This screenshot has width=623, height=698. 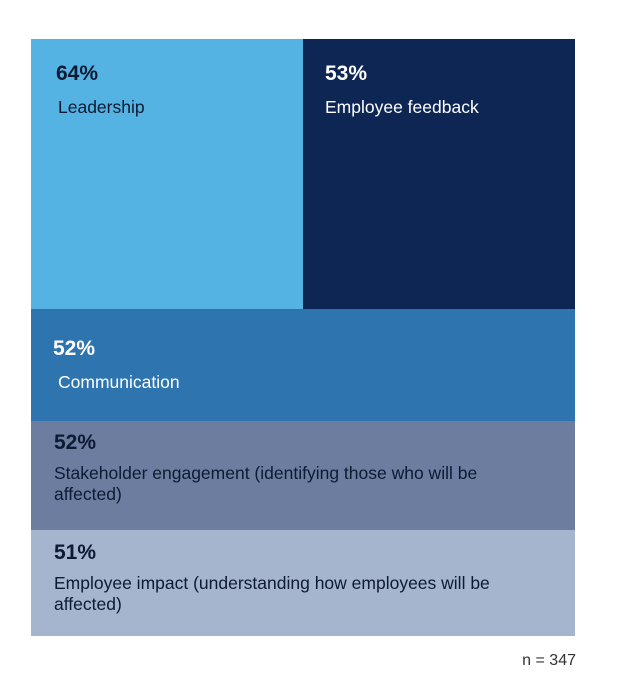 What do you see at coordinates (75, 552) in the screenshot?
I see `tile-value-label: 51%` at bounding box center [75, 552].